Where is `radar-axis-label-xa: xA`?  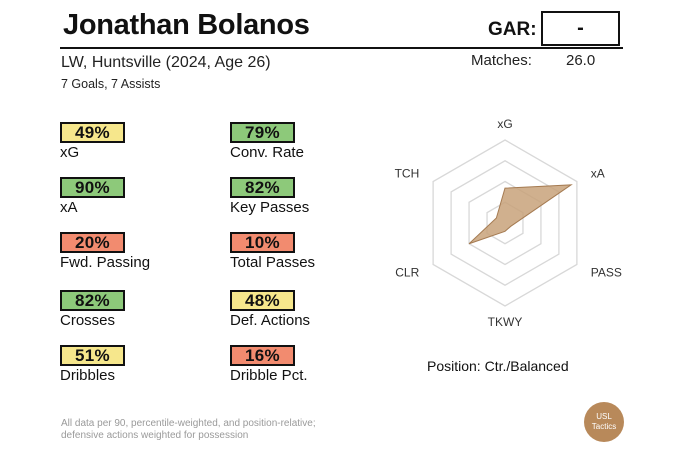 radar-axis-label-xa: xA is located at coordinates (598, 174).